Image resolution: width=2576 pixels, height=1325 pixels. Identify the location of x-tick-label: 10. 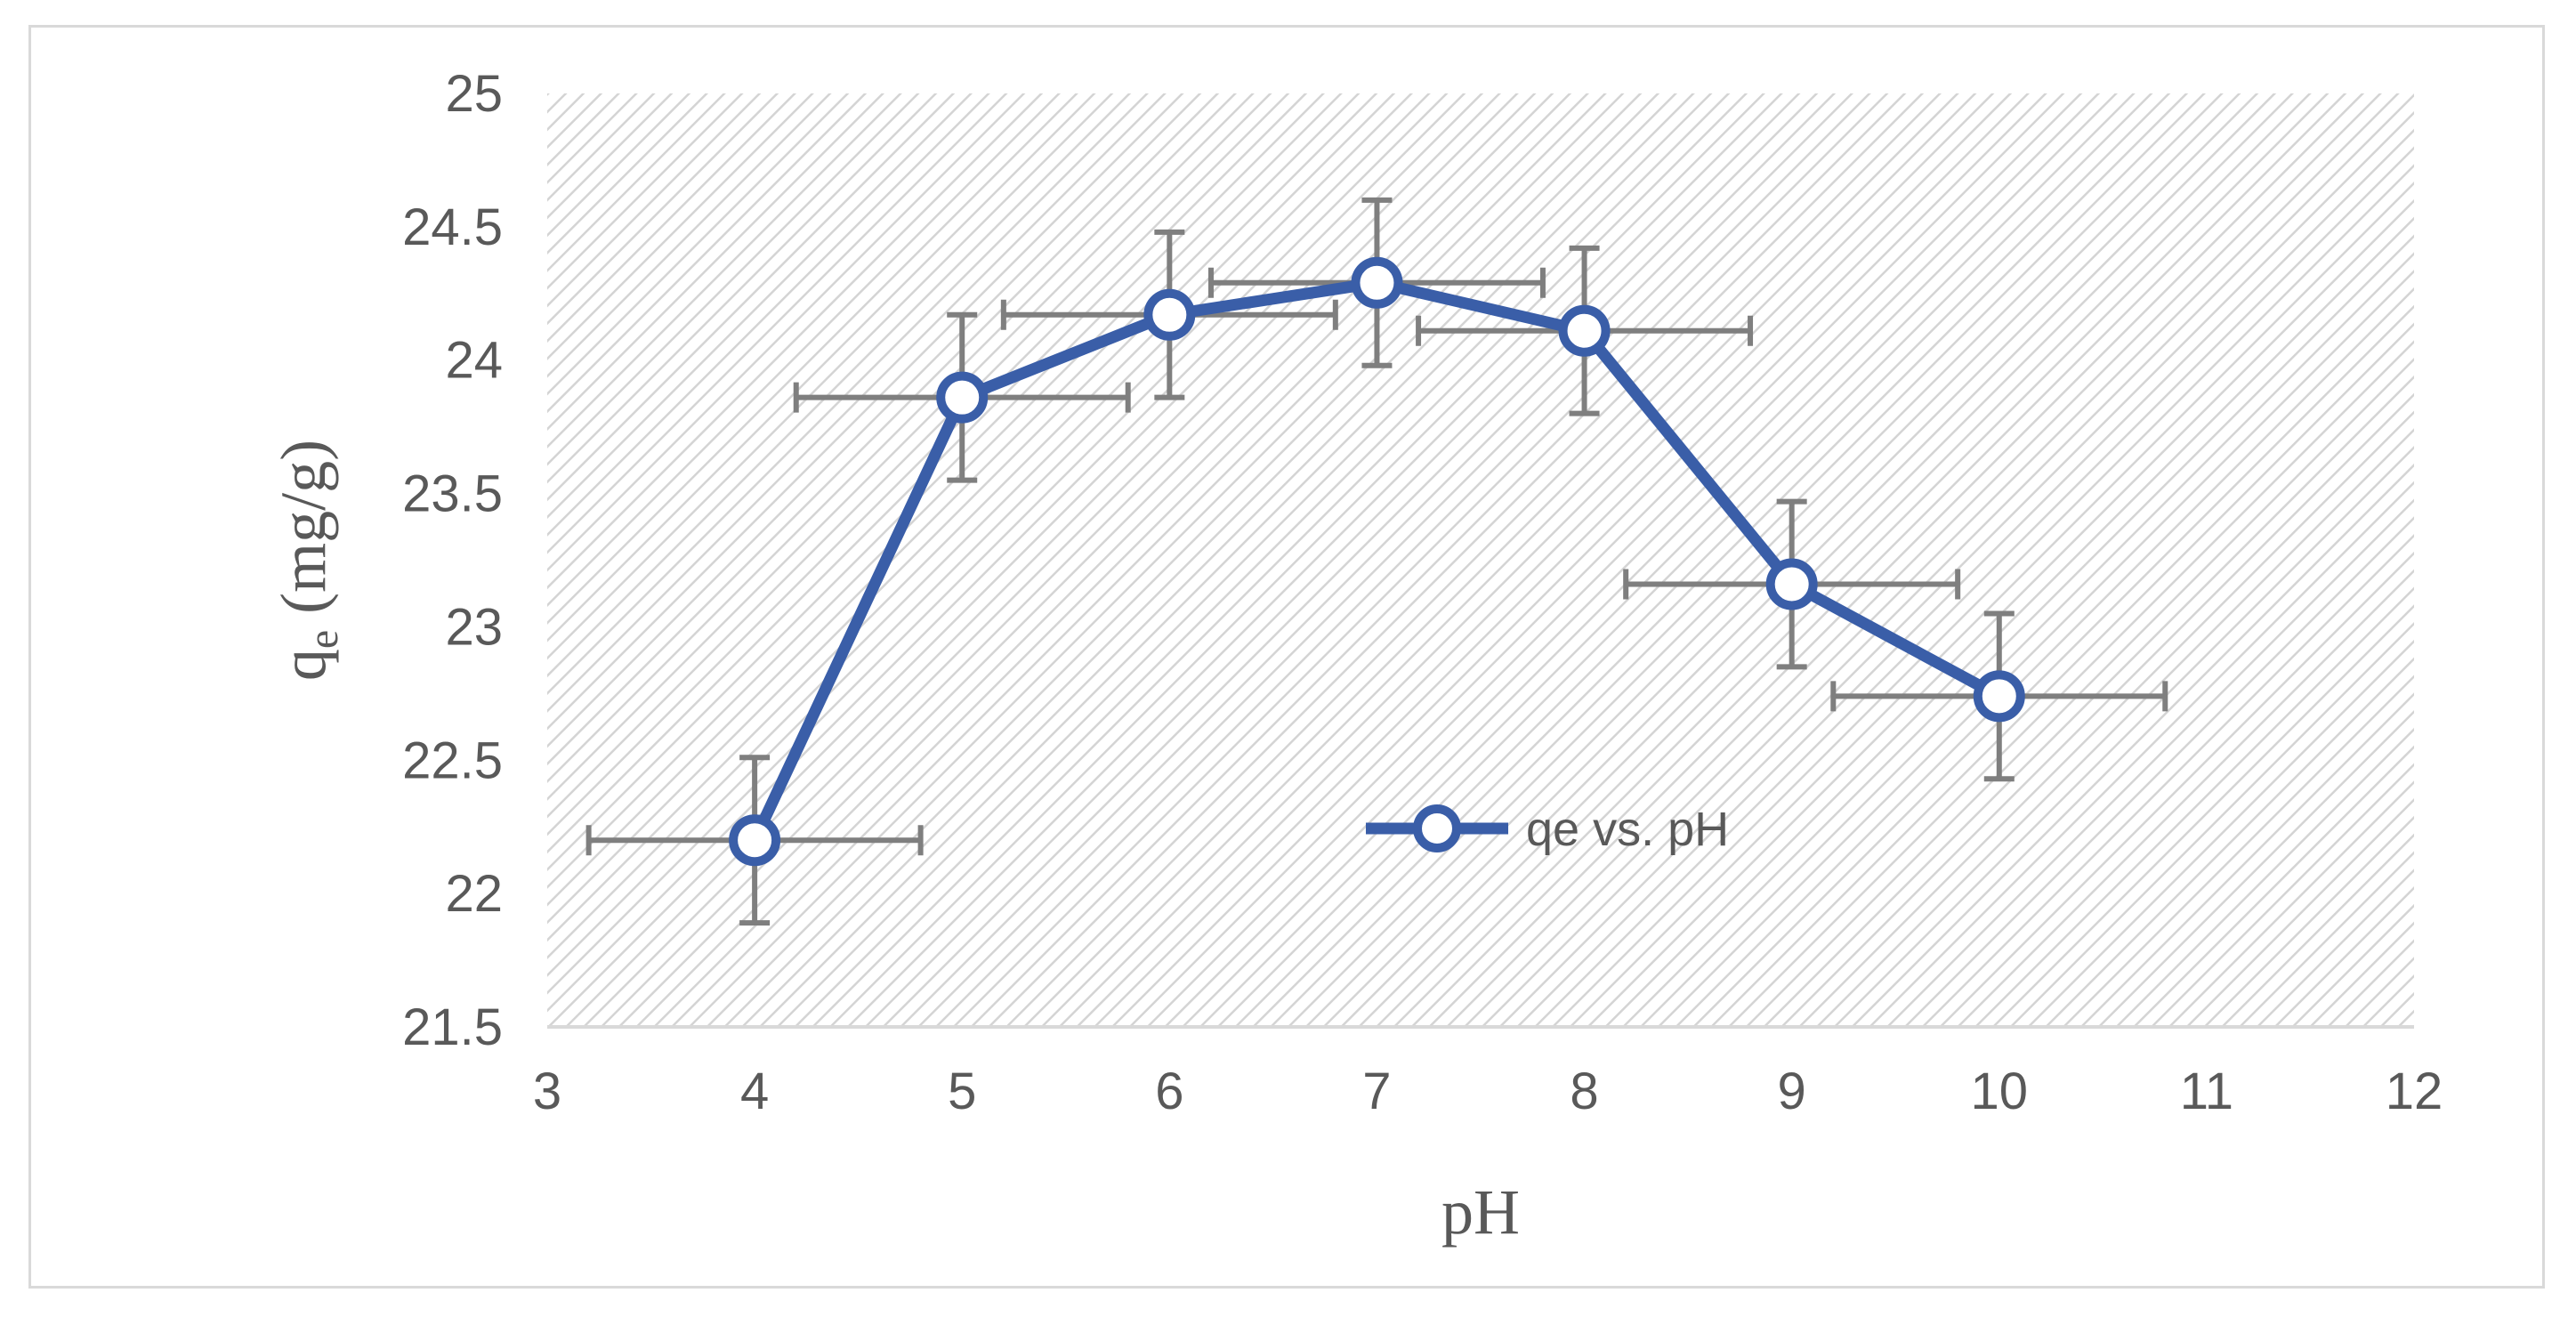
(2000, 1091).